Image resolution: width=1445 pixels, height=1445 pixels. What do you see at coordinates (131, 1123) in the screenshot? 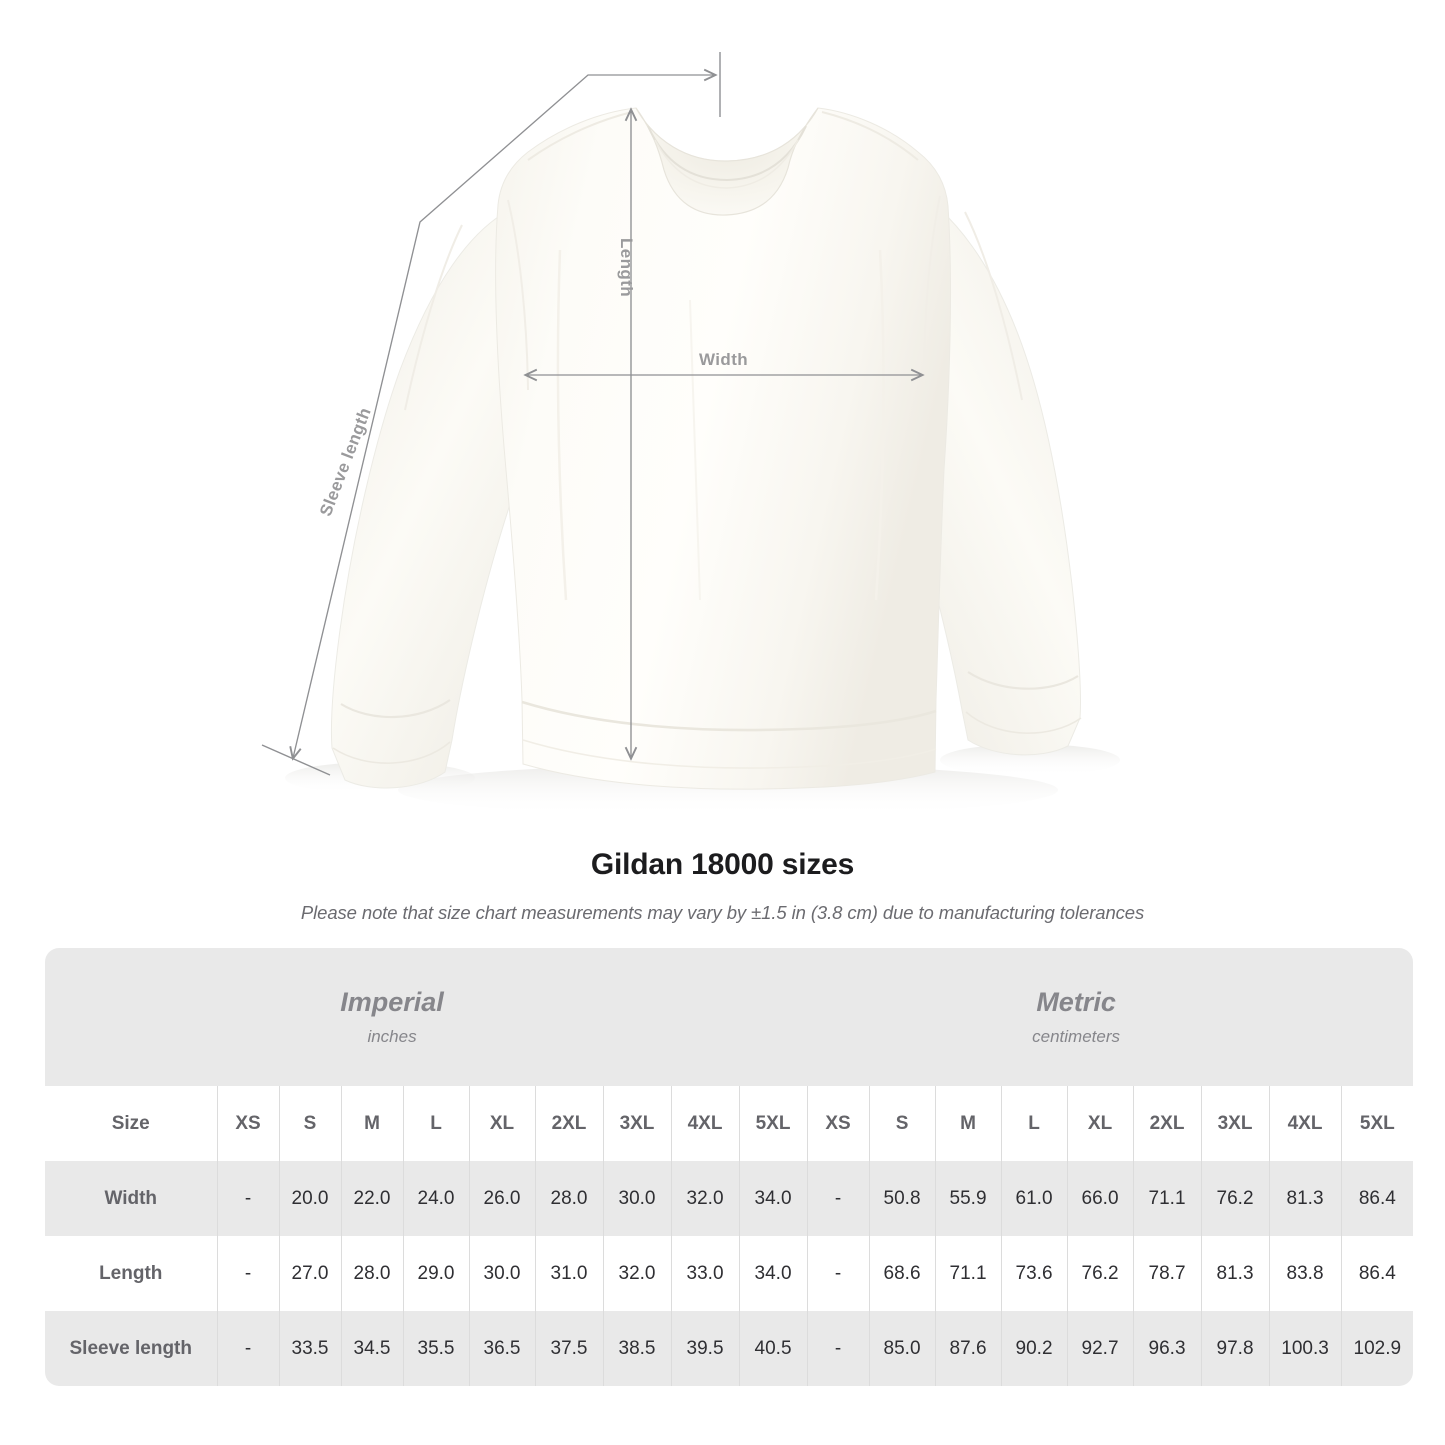
I see `corner-header: Size` at bounding box center [131, 1123].